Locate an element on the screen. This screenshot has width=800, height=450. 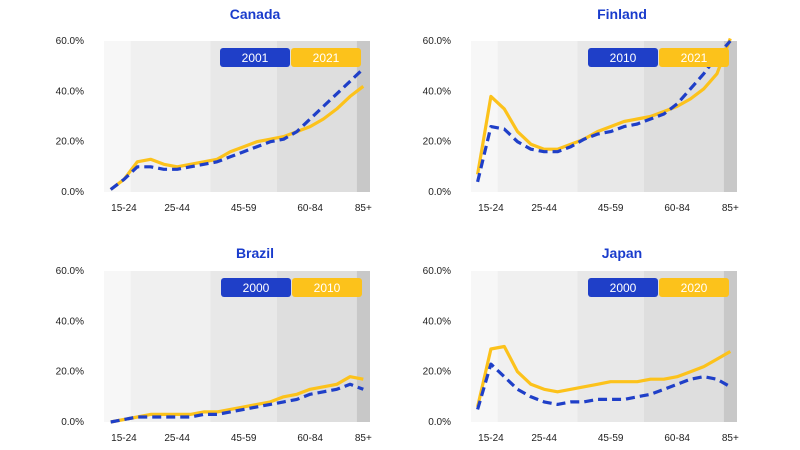
series-line-2020 is located at coordinates (604, 376).